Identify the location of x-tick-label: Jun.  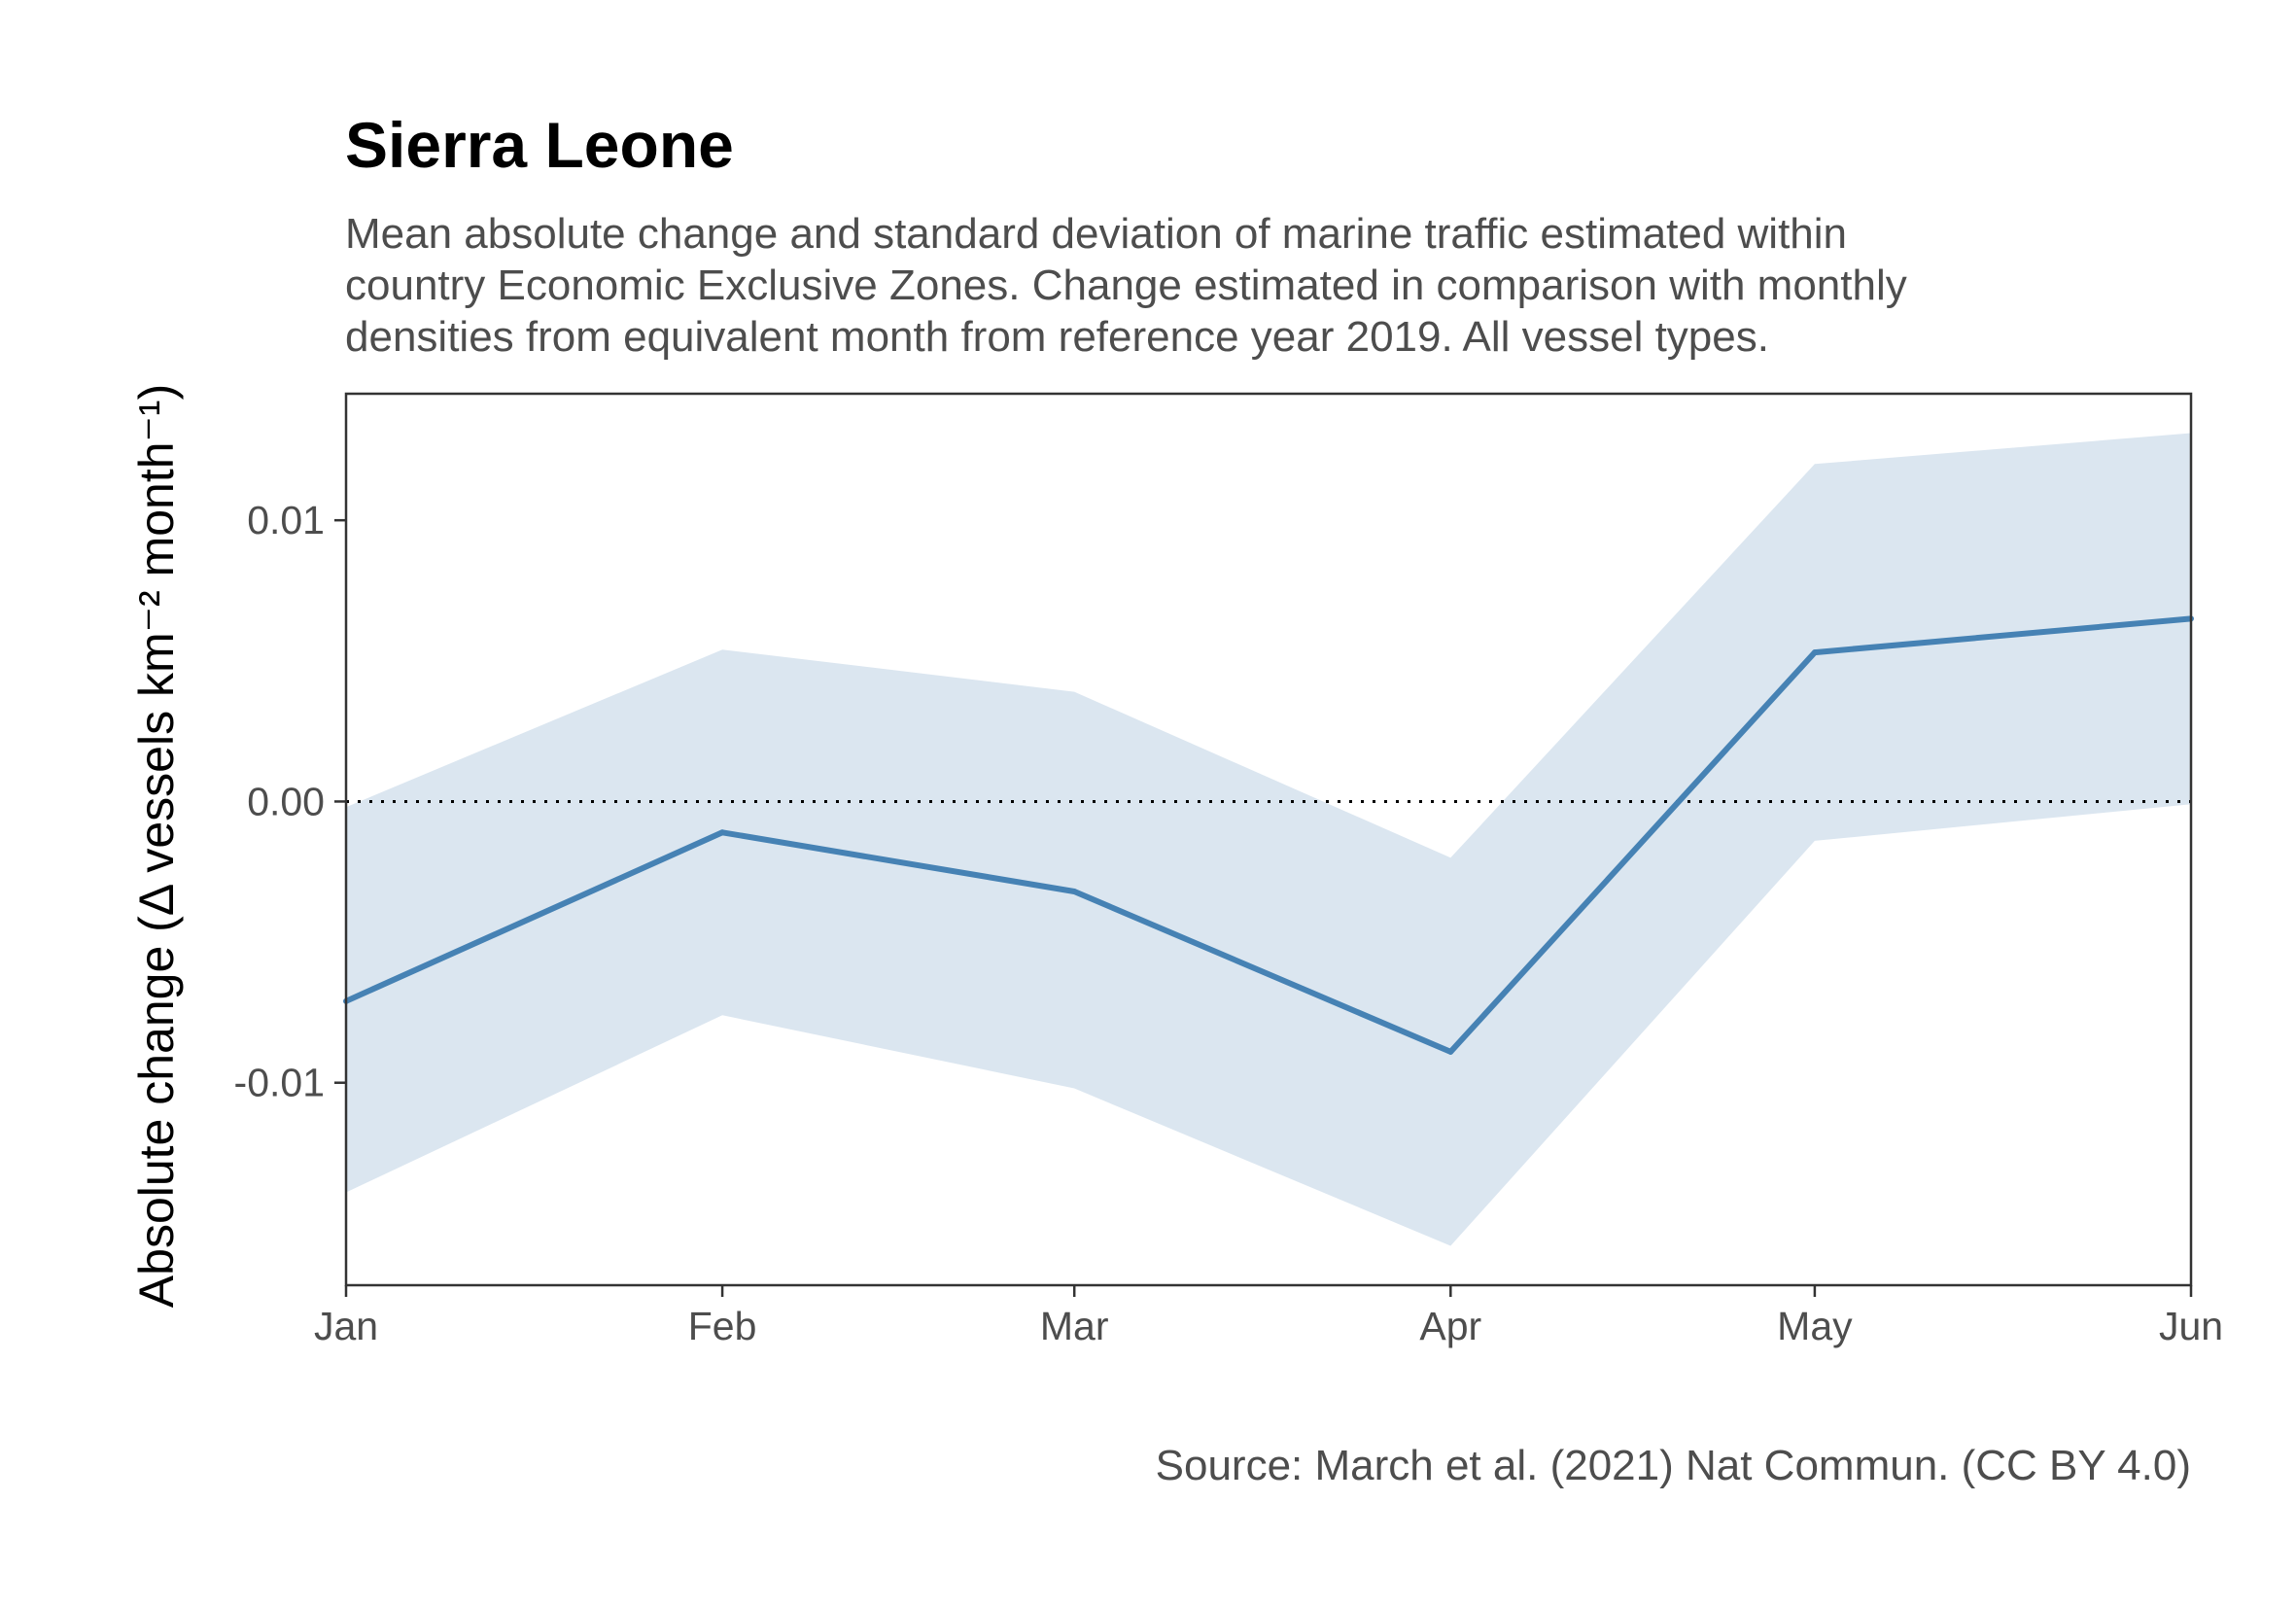
(2191, 1326).